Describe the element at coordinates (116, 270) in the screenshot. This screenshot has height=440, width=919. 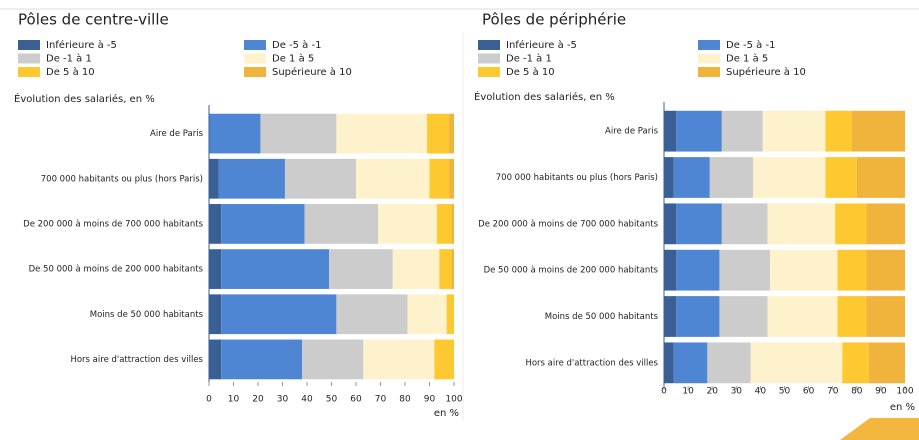
I see `category-label: De 50 000 à moins de 200 000 habitants` at that location.